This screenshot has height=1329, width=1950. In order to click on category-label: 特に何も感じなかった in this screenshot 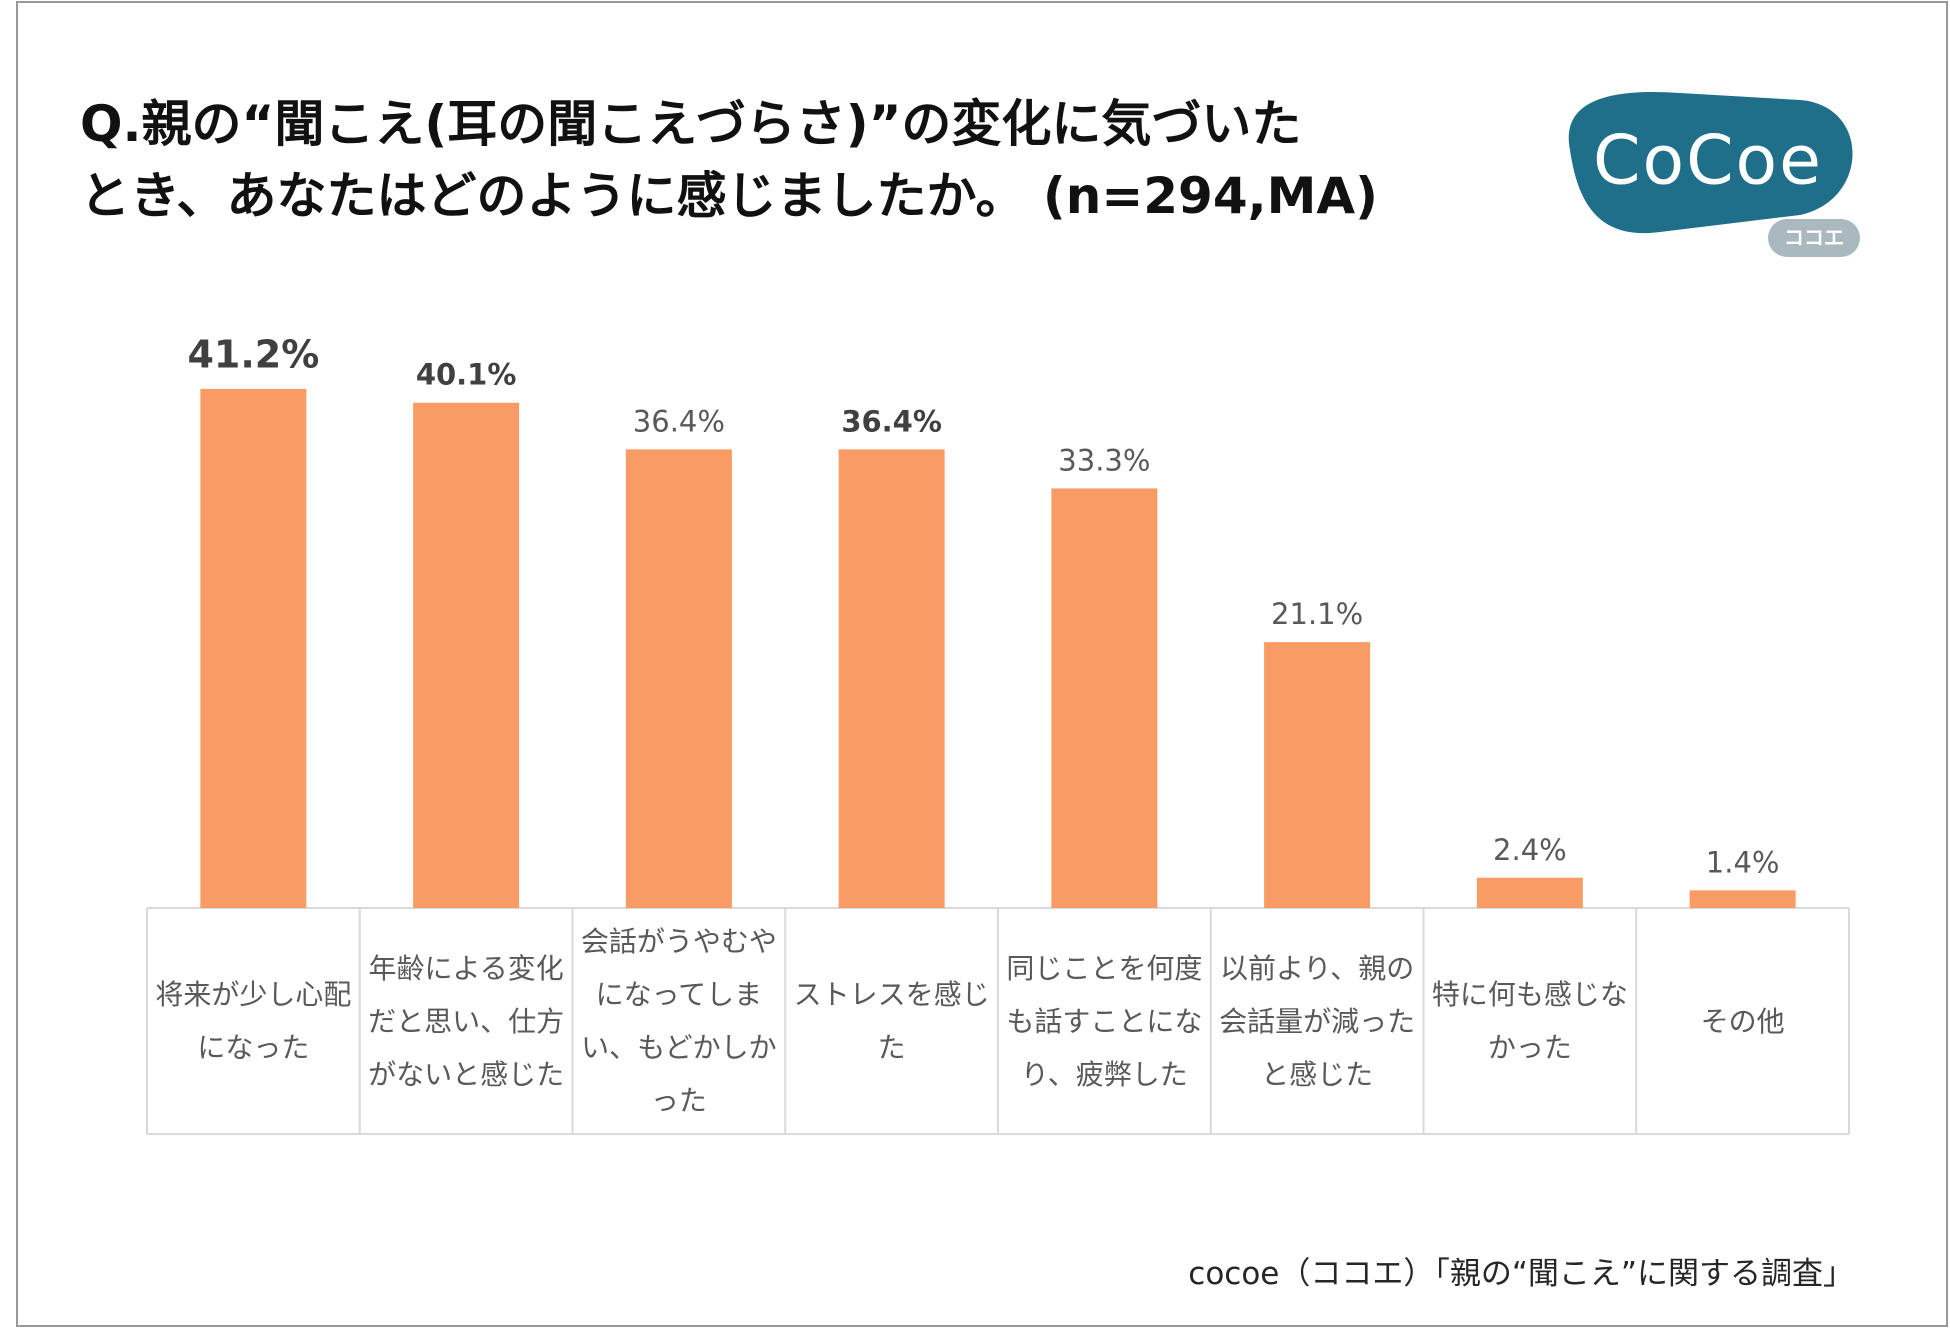, I will do `click(1529, 1021)`.